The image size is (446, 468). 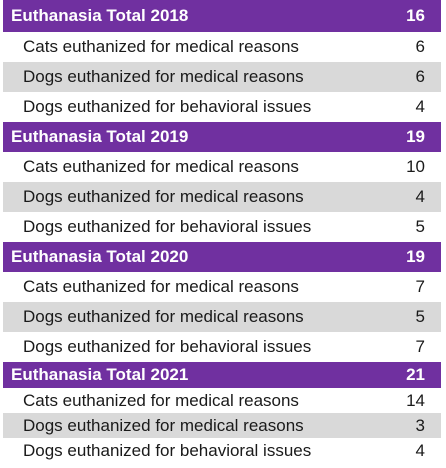 I want to click on section-total: 16, so click(x=415, y=15).